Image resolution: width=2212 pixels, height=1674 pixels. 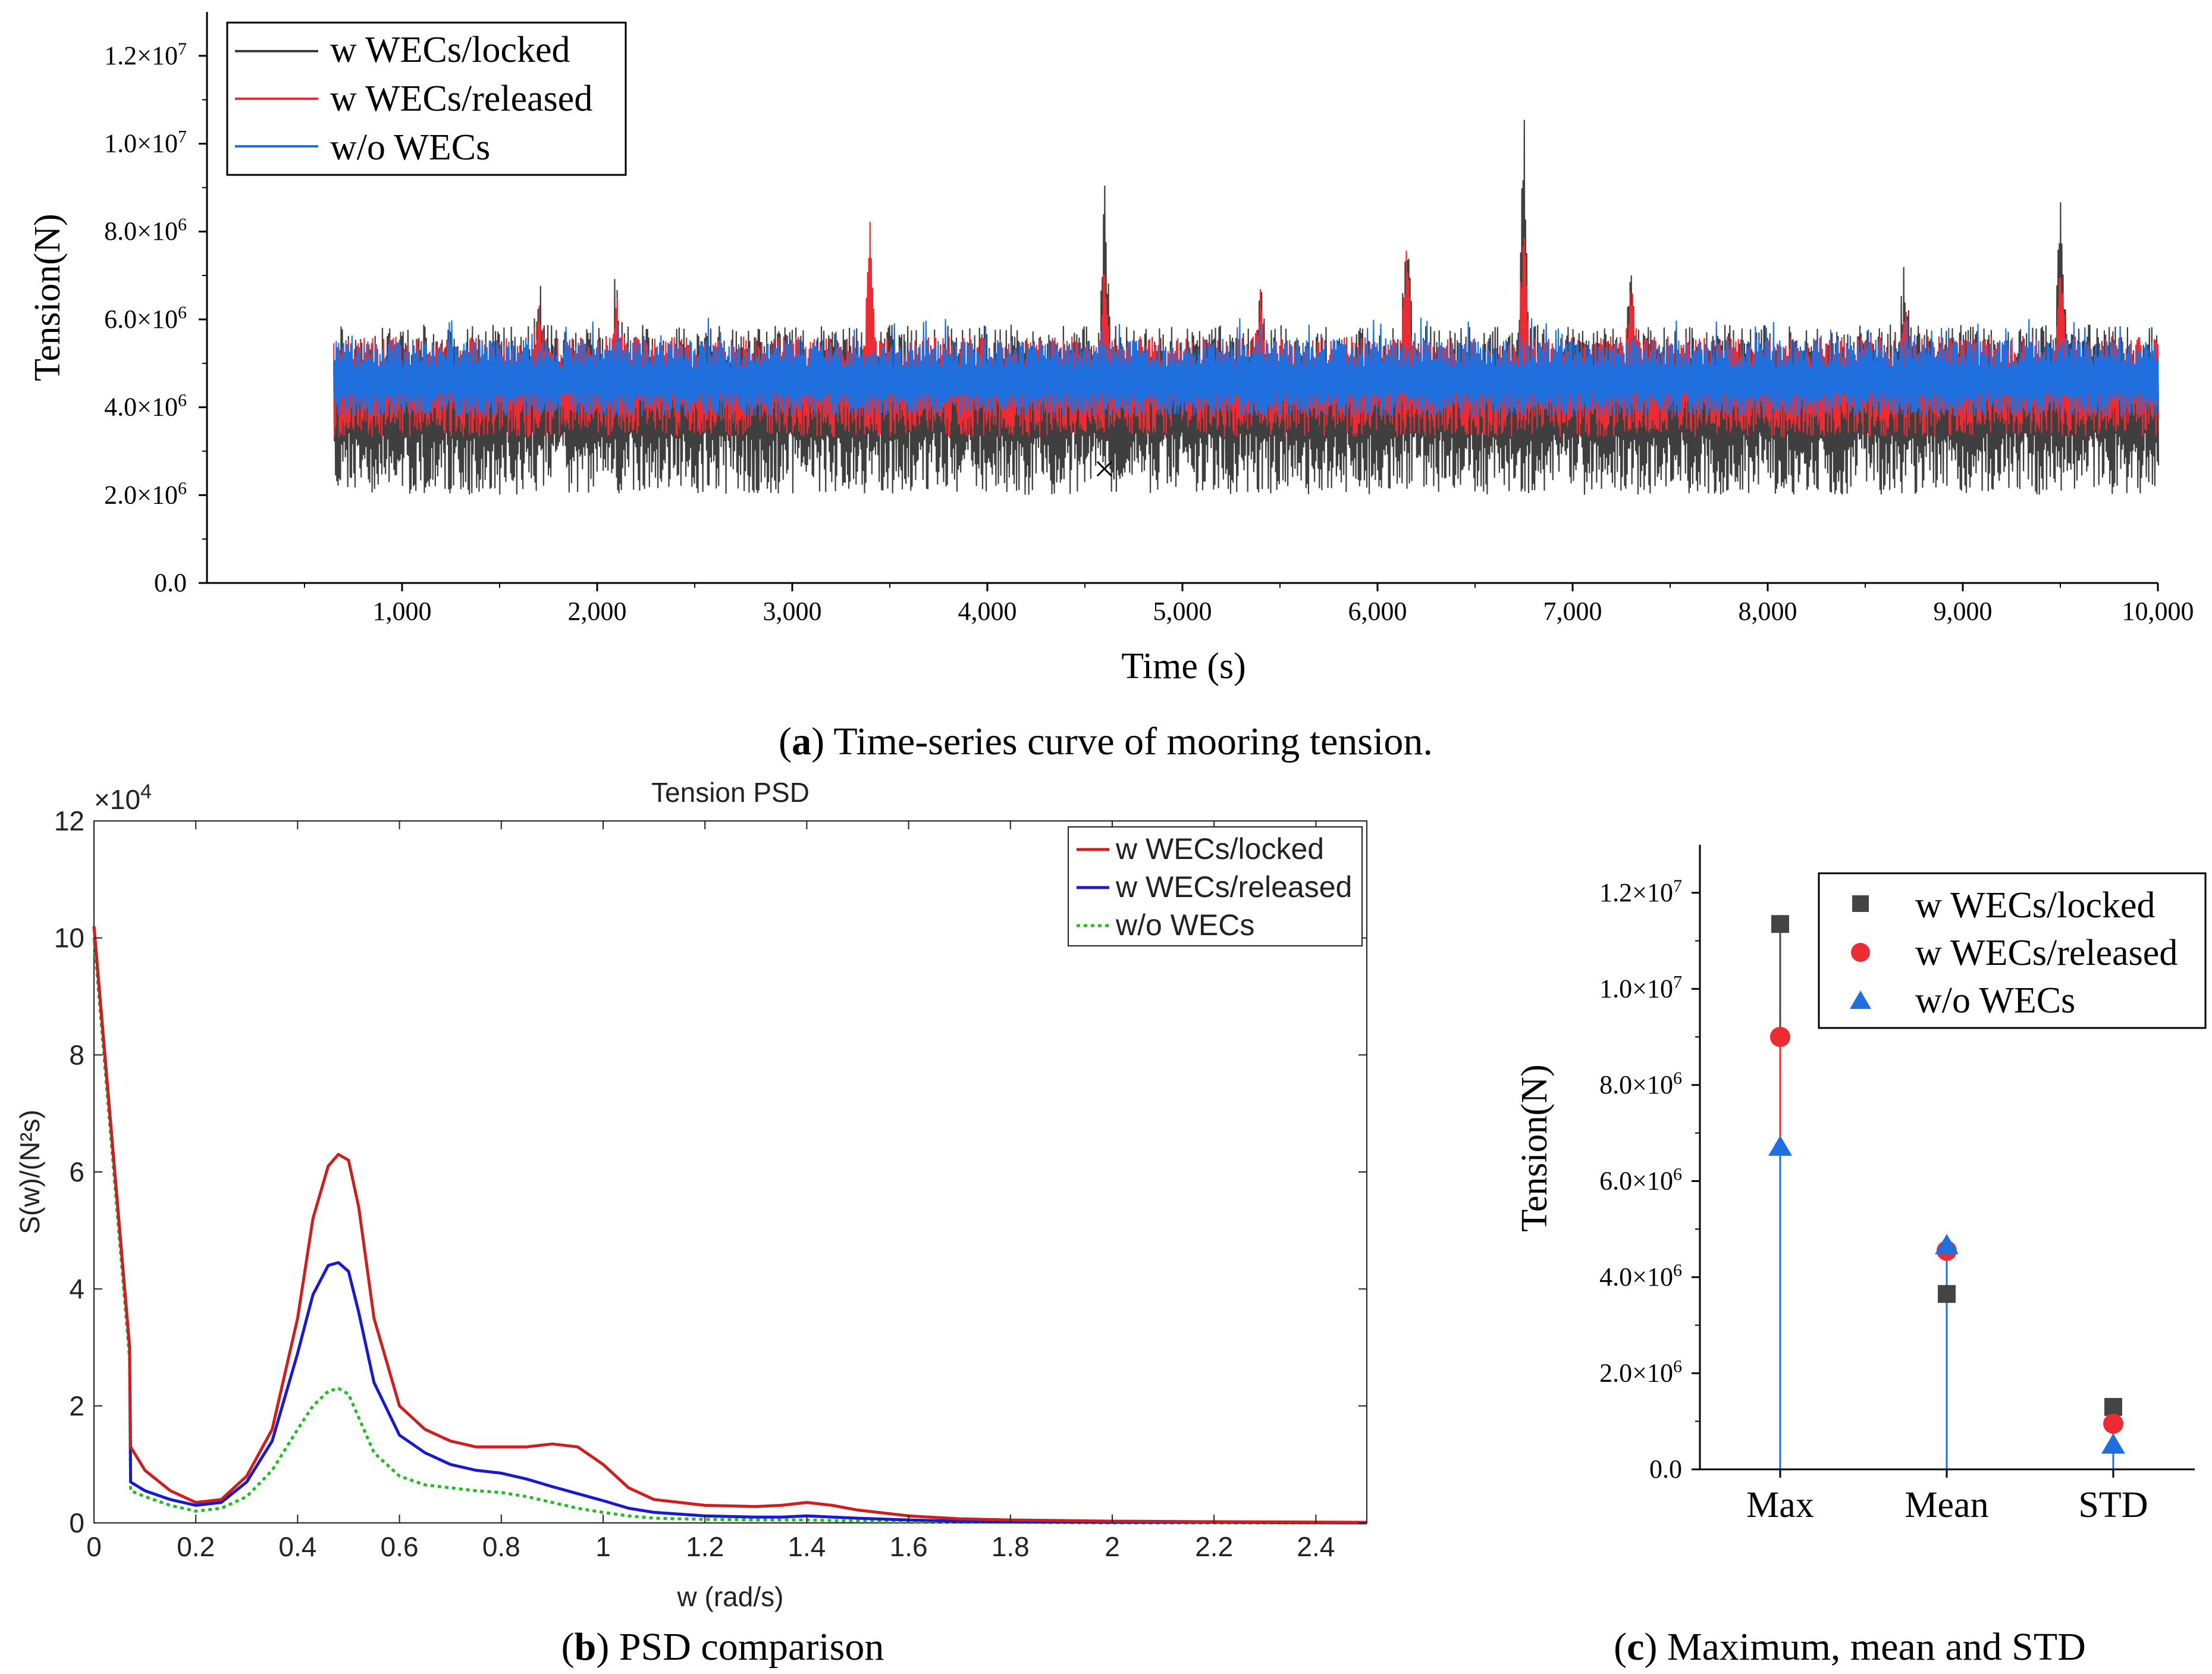 I want to click on panel-c-xtick-label: Mean, so click(x=1946, y=1505).